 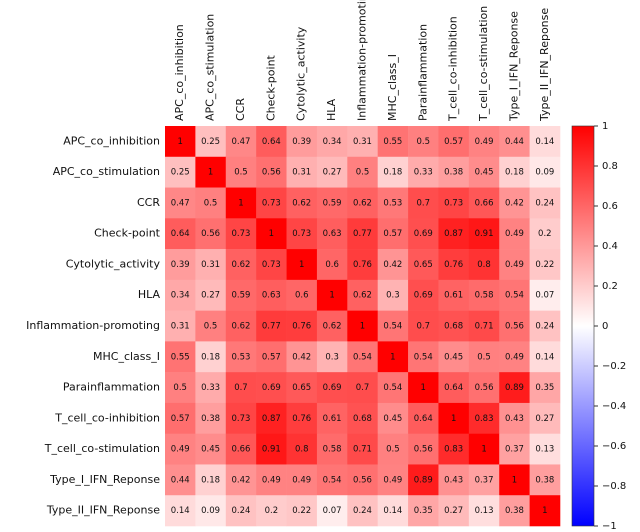 I want to click on cell-label: 0.35, so click(x=544, y=388).